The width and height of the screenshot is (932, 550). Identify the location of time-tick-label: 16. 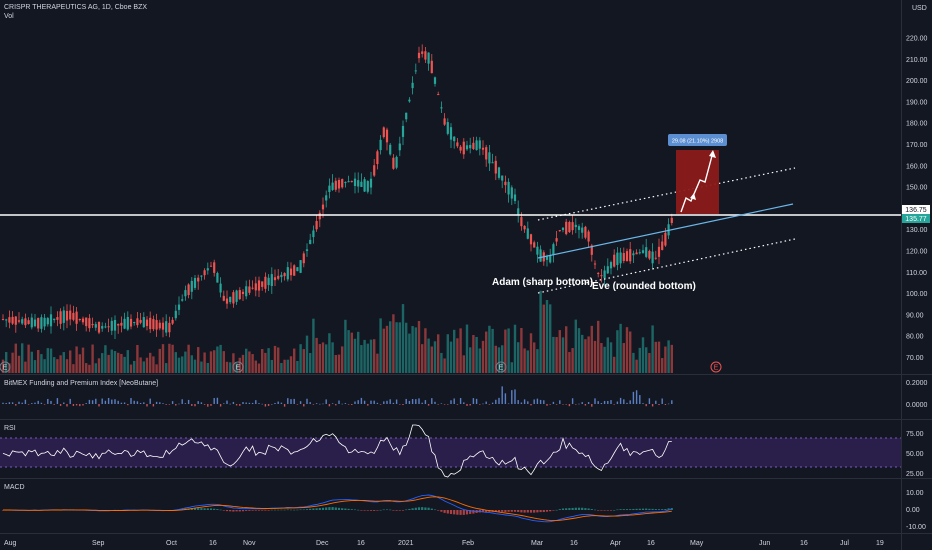
(213, 543).